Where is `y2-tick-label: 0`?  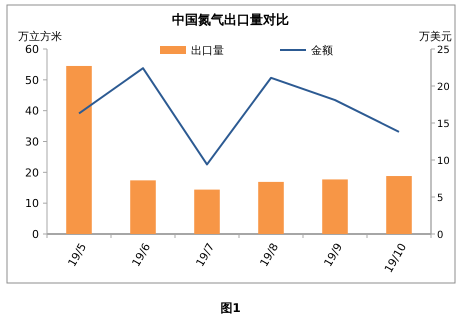 y2-tick-label: 0 is located at coordinates (440, 235).